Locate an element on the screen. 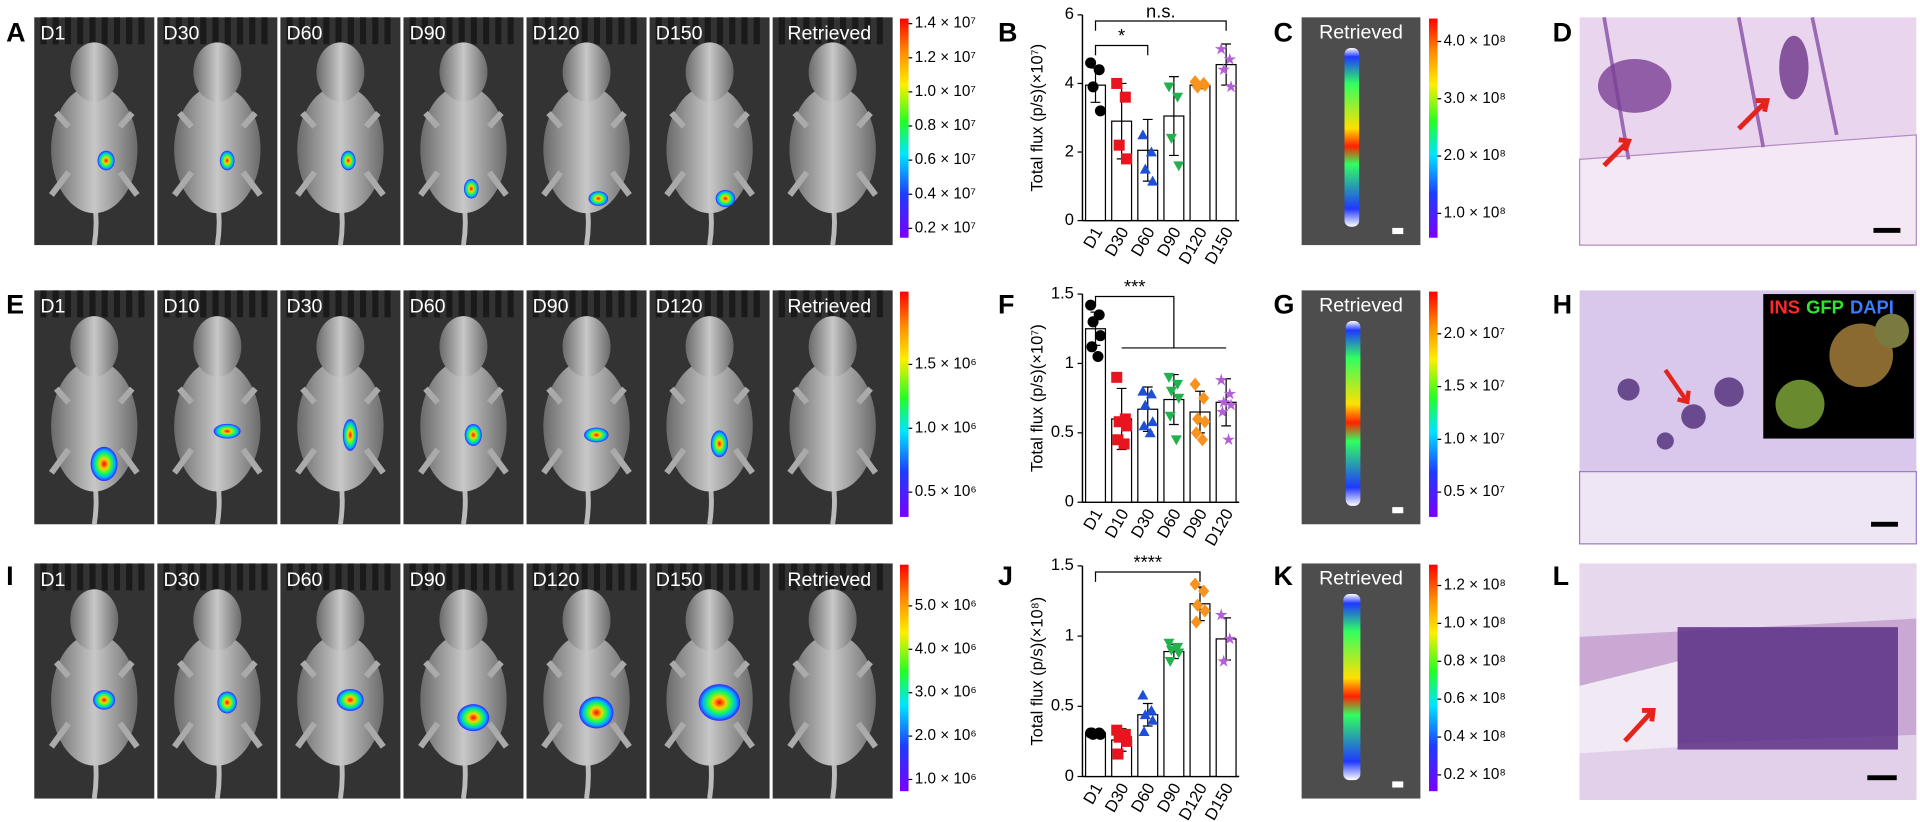 Image resolution: width=1920 pixels, height=822 pixels. panel-letter: A is located at coordinates (15, 33).